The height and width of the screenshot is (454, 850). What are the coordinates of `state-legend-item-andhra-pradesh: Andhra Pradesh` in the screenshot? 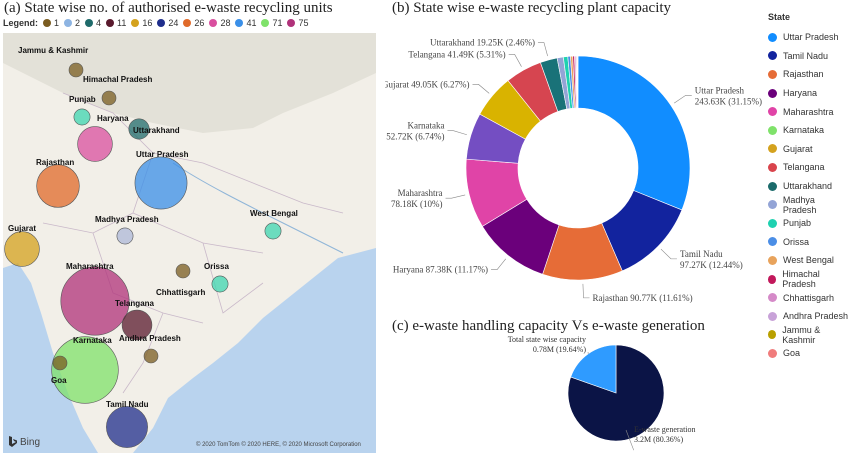 It's located at (809, 316).